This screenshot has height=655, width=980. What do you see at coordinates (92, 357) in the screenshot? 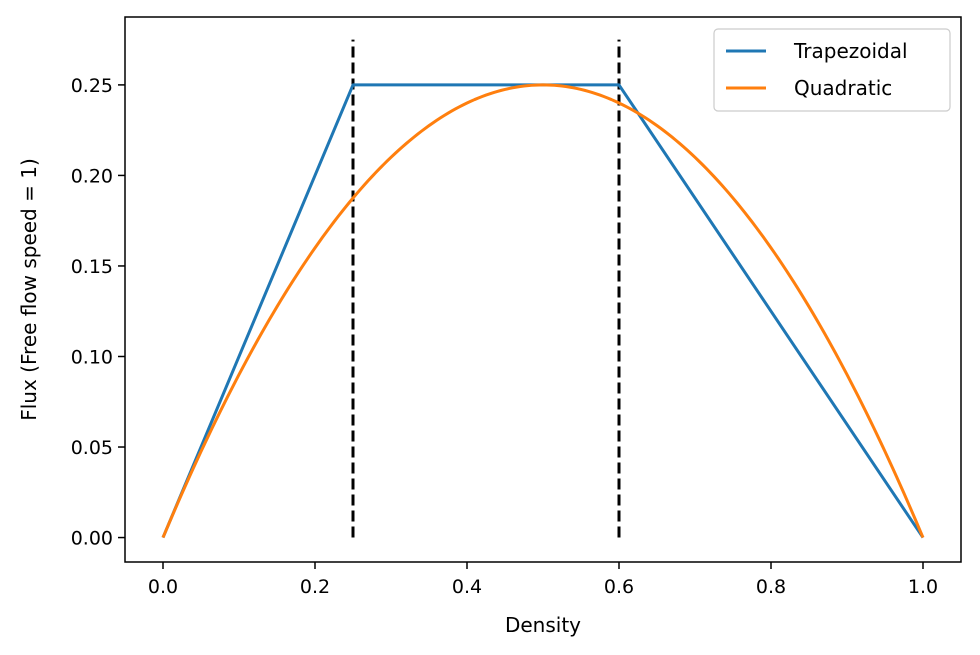
I see `y-tick-label: 0.10` at bounding box center [92, 357].